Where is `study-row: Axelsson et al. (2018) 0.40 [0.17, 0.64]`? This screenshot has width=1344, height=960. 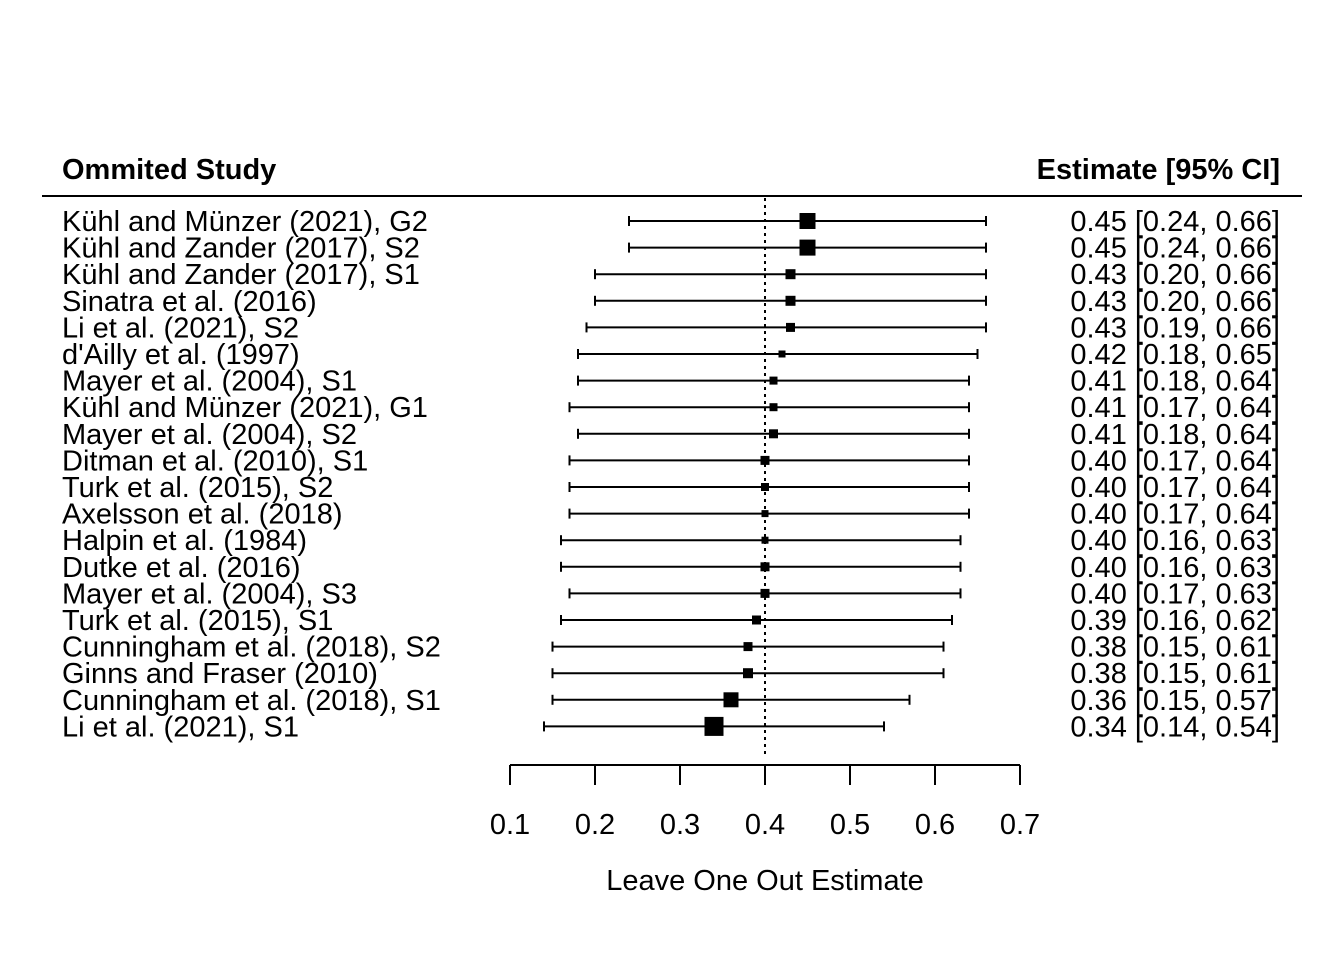 study-row: Axelsson et al. (2018) 0.40 [0.17, 0.64] is located at coordinates (671, 515).